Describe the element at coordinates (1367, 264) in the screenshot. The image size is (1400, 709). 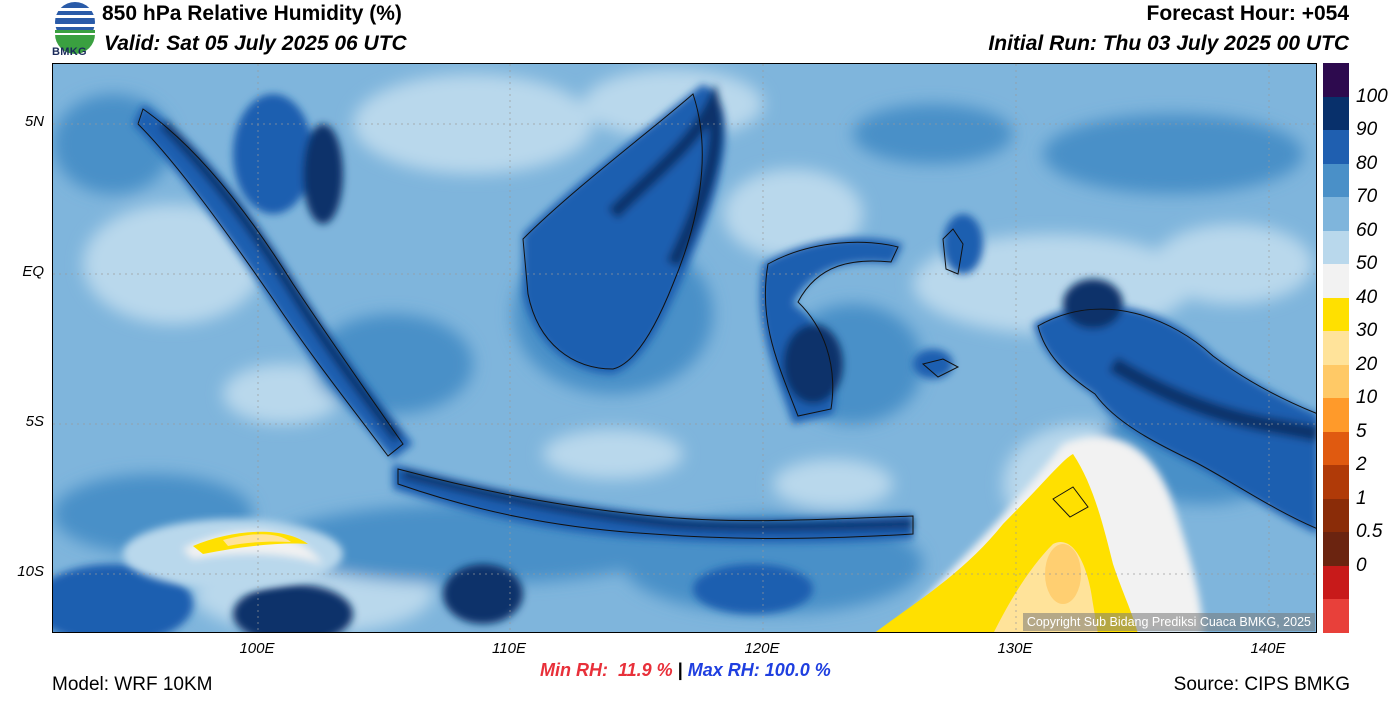
I see `colorbar-label: 50` at that location.